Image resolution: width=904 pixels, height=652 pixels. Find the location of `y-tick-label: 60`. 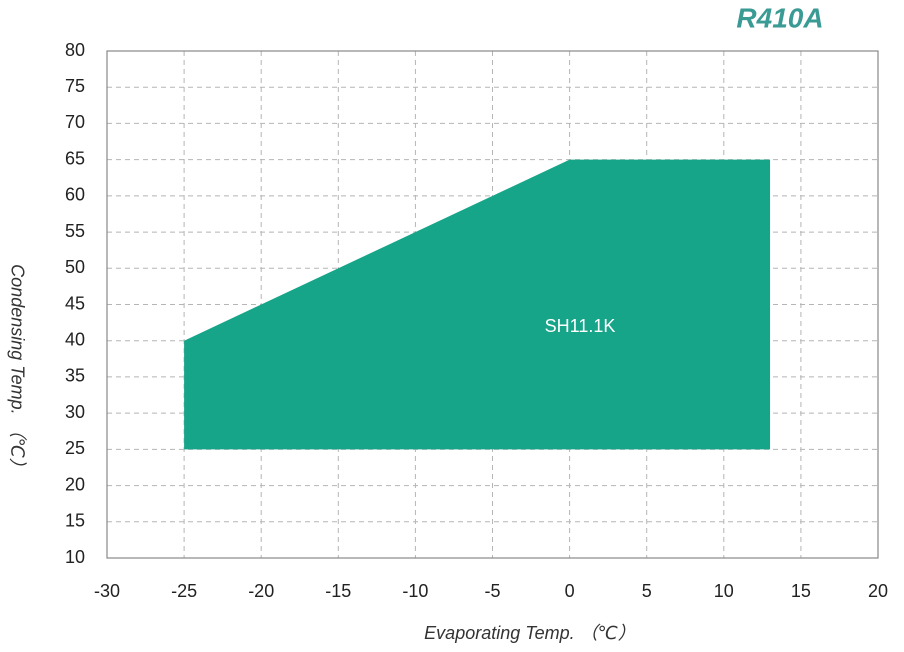

y-tick-label: 60 is located at coordinates (75, 195).